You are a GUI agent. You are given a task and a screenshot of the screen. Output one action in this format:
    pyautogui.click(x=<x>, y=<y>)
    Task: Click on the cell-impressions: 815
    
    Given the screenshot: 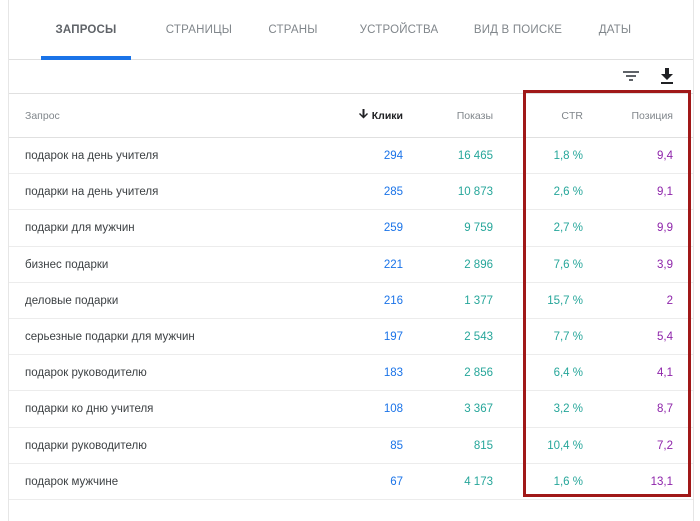 What is the action you would take?
    pyautogui.click(x=483, y=445)
    